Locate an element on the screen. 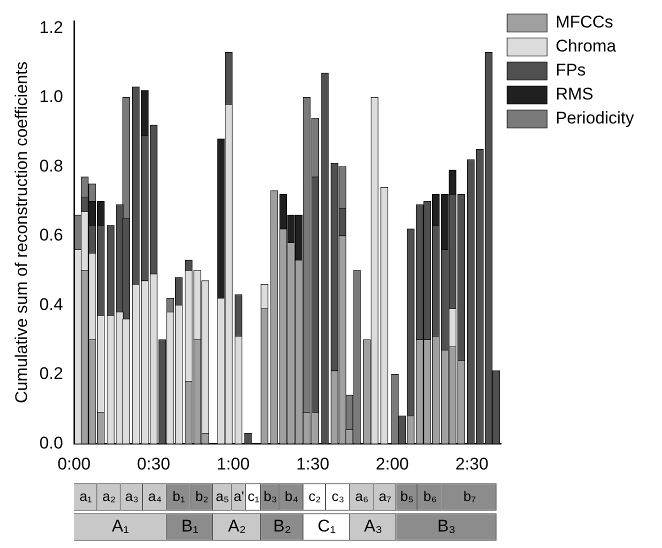  x-tick-label: 0:00 is located at coordinates (74, 464).